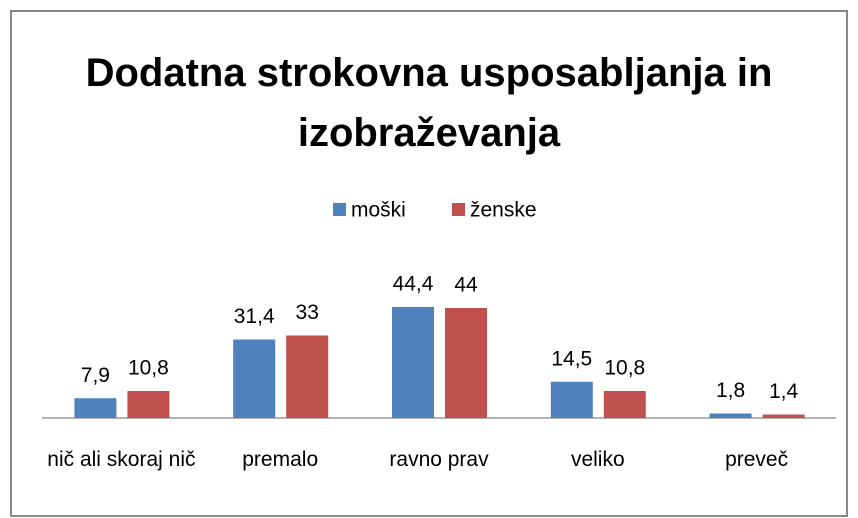 The width and height of the screenshot is (858, 518). Describe the element at coordinates (254, 316) in the screenshot. I see `data-label: 31,4` at that location.